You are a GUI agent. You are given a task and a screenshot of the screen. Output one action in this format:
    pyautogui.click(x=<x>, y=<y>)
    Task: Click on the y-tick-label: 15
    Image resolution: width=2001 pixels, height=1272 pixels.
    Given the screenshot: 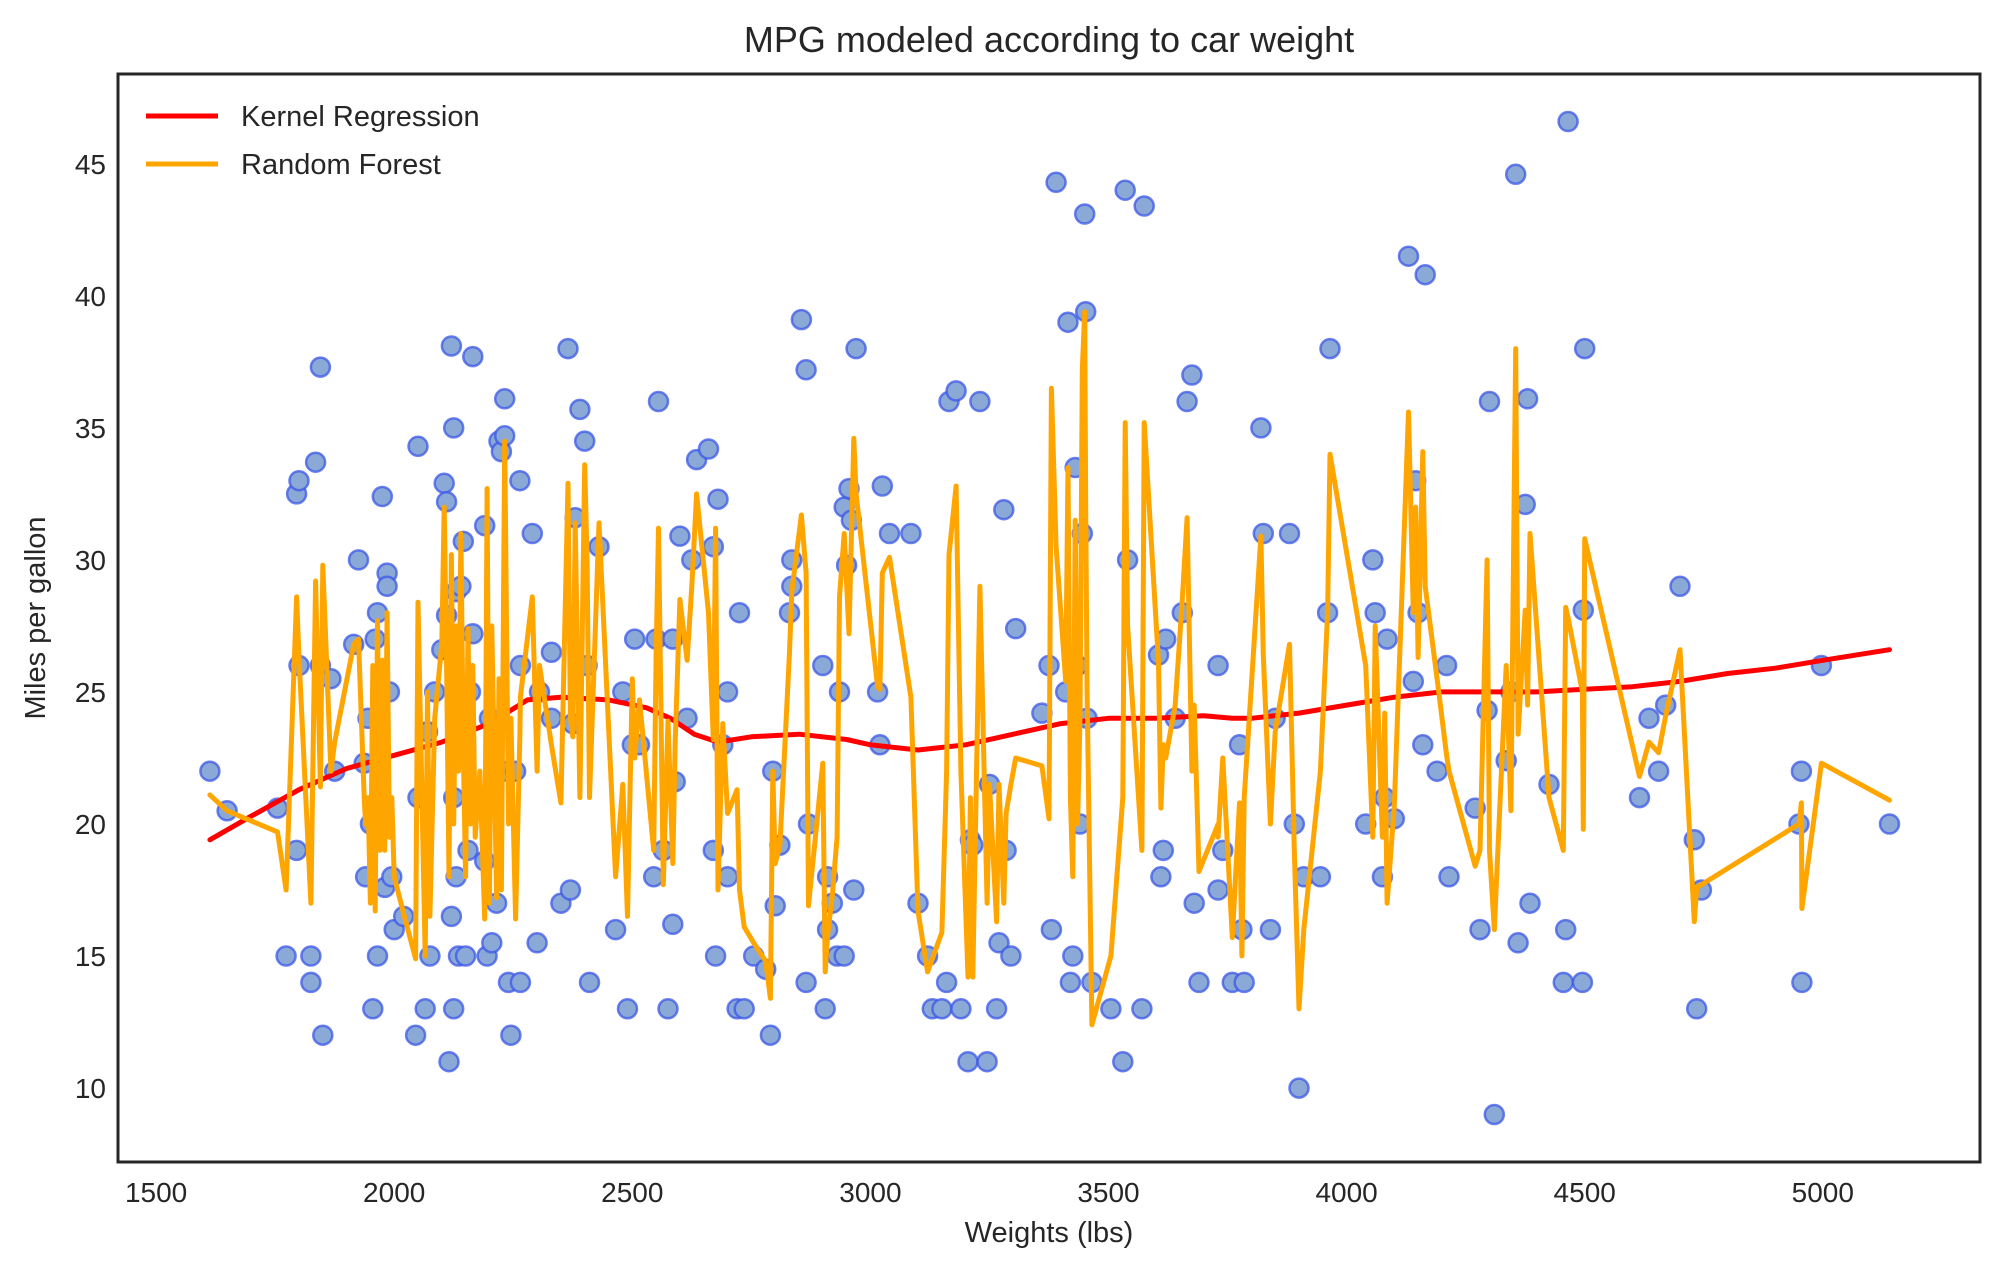 What is the action you would take?
    pyautogui.click(x=90, y=956)
    